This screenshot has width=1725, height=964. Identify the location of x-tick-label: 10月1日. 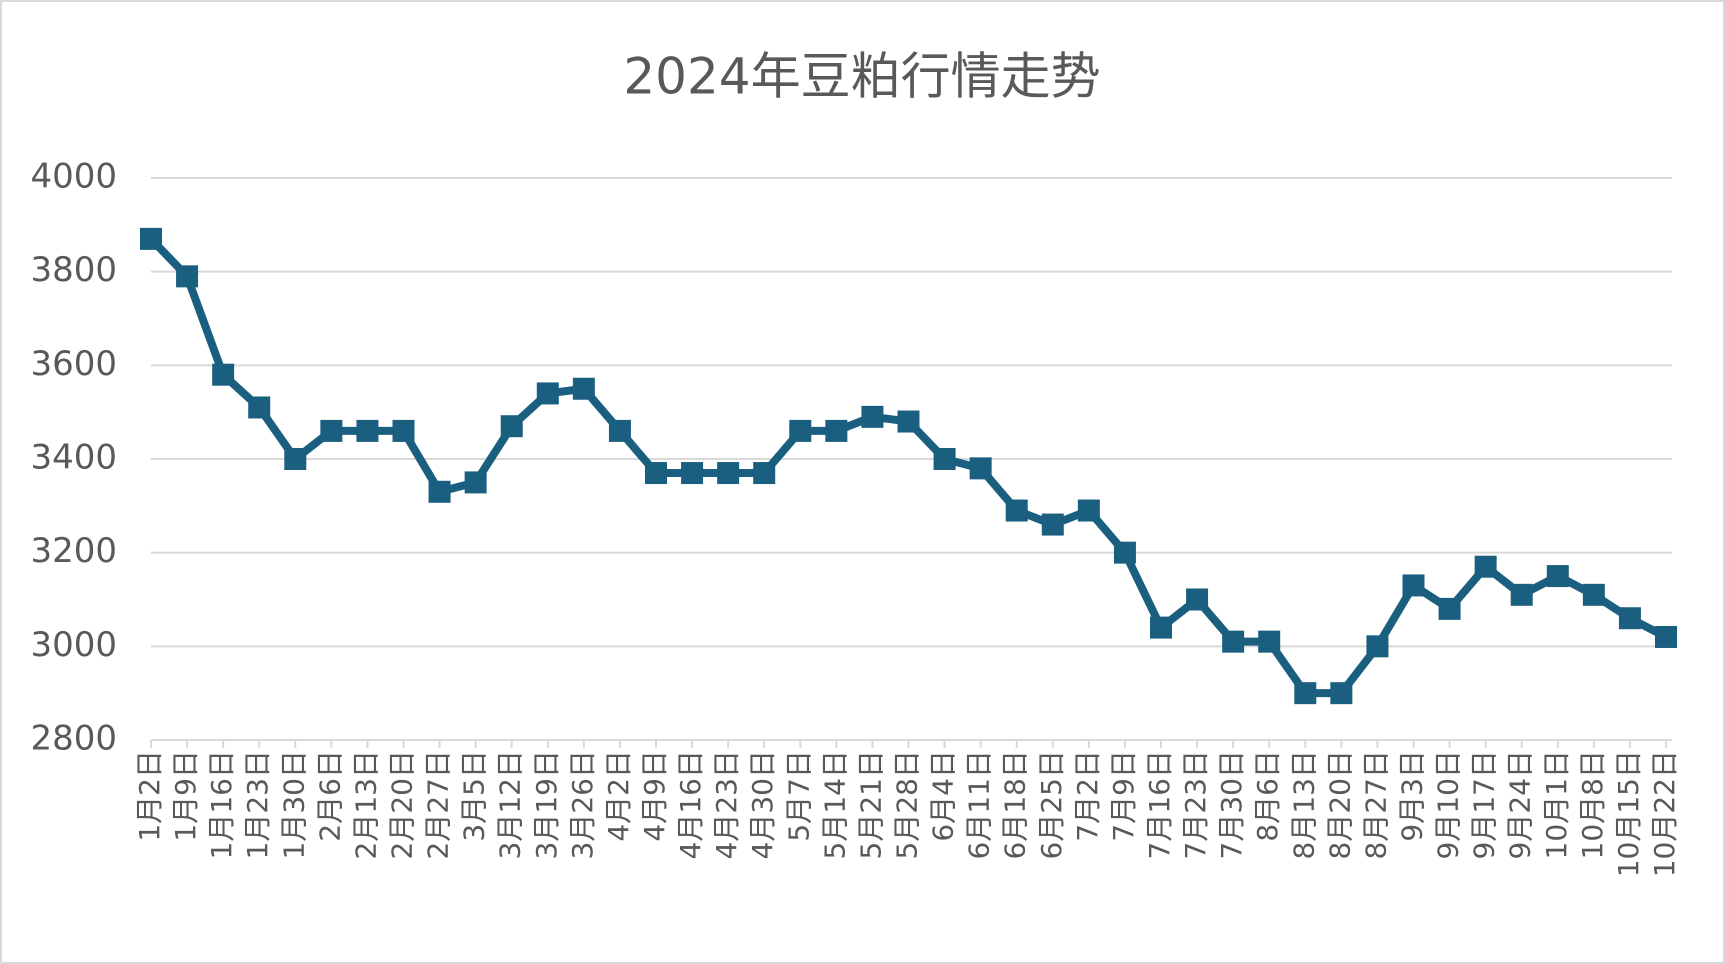
(1556, 804).